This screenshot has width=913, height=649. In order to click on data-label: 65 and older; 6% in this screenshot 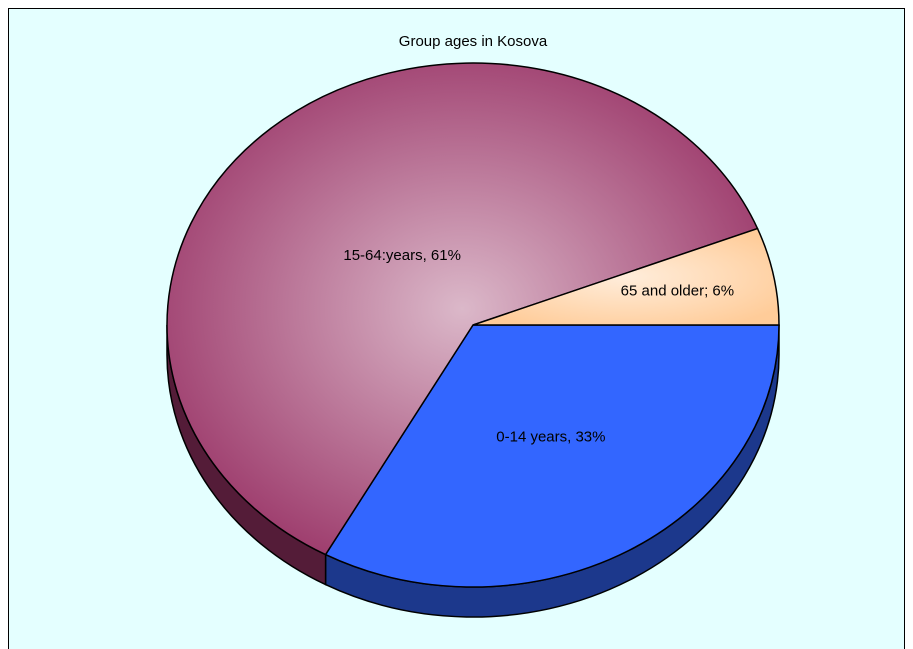, I will do `click(677, 291)`.